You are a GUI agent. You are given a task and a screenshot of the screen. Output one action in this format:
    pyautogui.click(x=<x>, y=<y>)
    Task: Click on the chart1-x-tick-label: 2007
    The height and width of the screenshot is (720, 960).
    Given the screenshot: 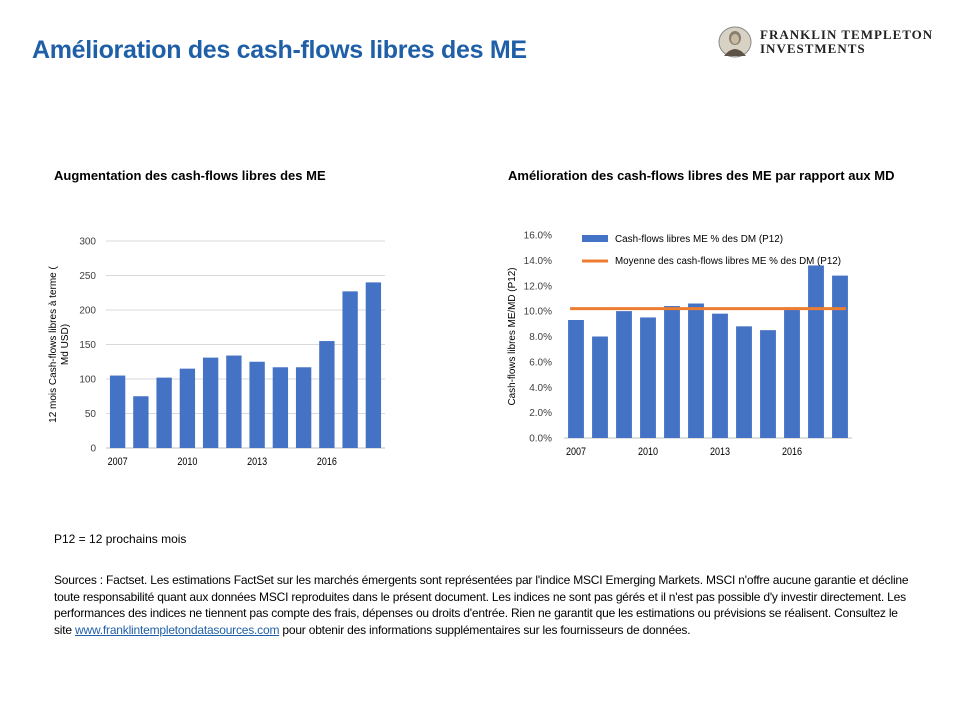 What is the action you would take?
    pyautogui.click(x=118, y=462)
    